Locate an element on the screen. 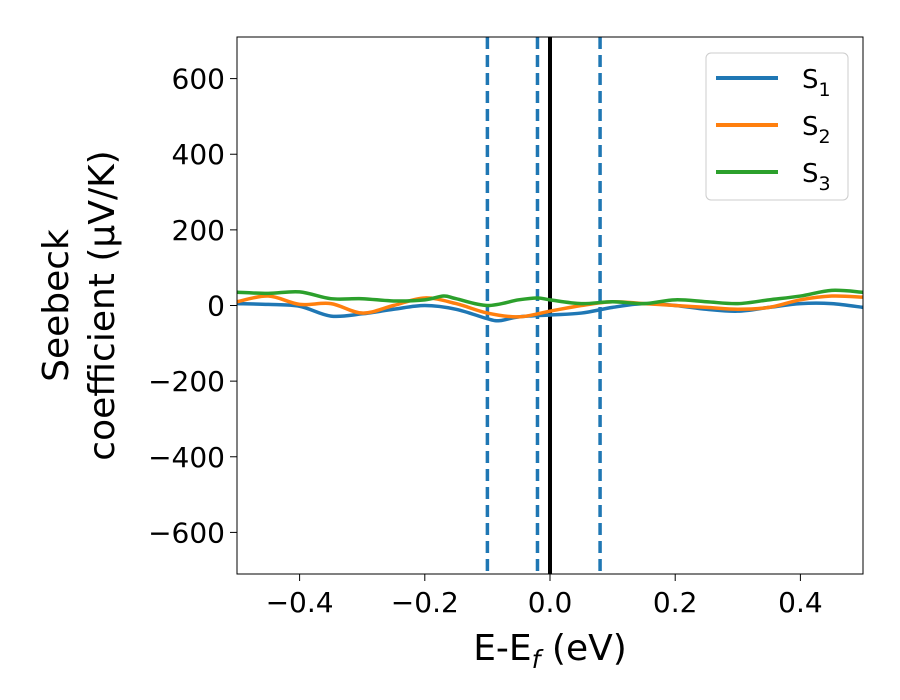  series-lines is located at coordinates (550, 305).